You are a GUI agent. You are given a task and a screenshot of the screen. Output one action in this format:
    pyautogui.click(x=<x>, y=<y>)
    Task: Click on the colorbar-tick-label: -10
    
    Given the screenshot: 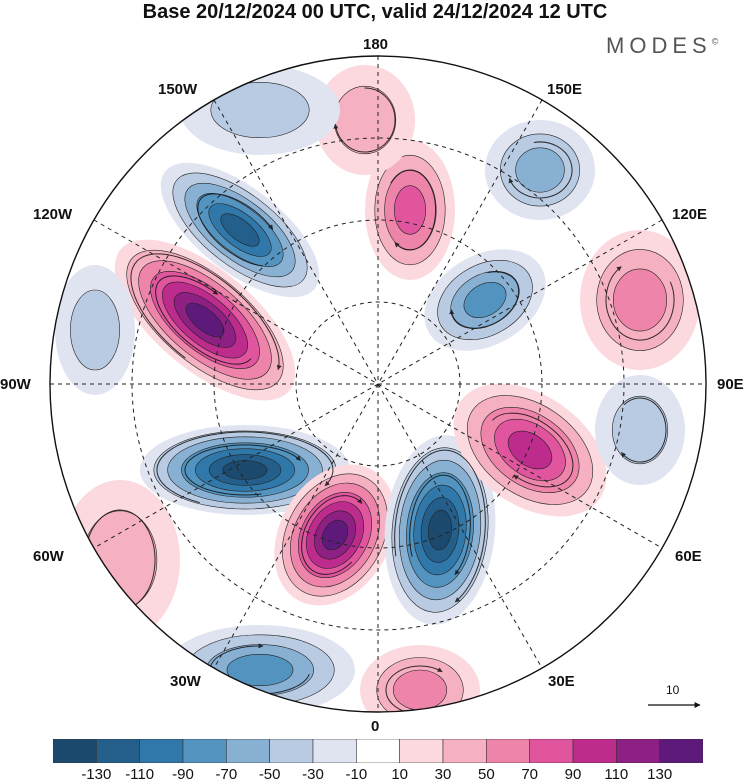 What is the action you would take?
    pyautogui.click(x=356, y=774)
    